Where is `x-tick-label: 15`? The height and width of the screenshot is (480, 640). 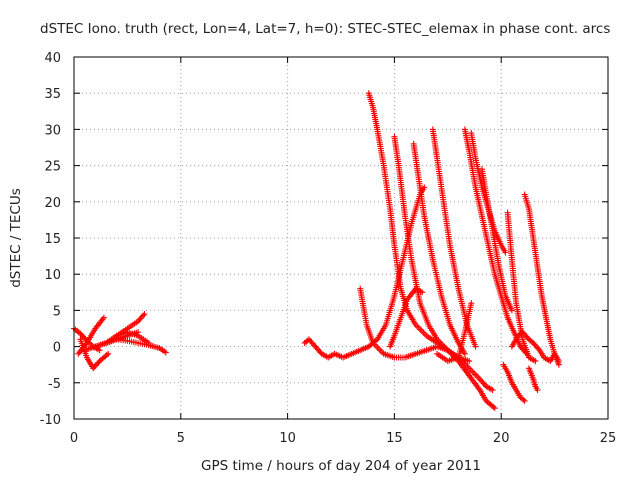
x-tick-label: 15 is located at coordinates (394, 438).